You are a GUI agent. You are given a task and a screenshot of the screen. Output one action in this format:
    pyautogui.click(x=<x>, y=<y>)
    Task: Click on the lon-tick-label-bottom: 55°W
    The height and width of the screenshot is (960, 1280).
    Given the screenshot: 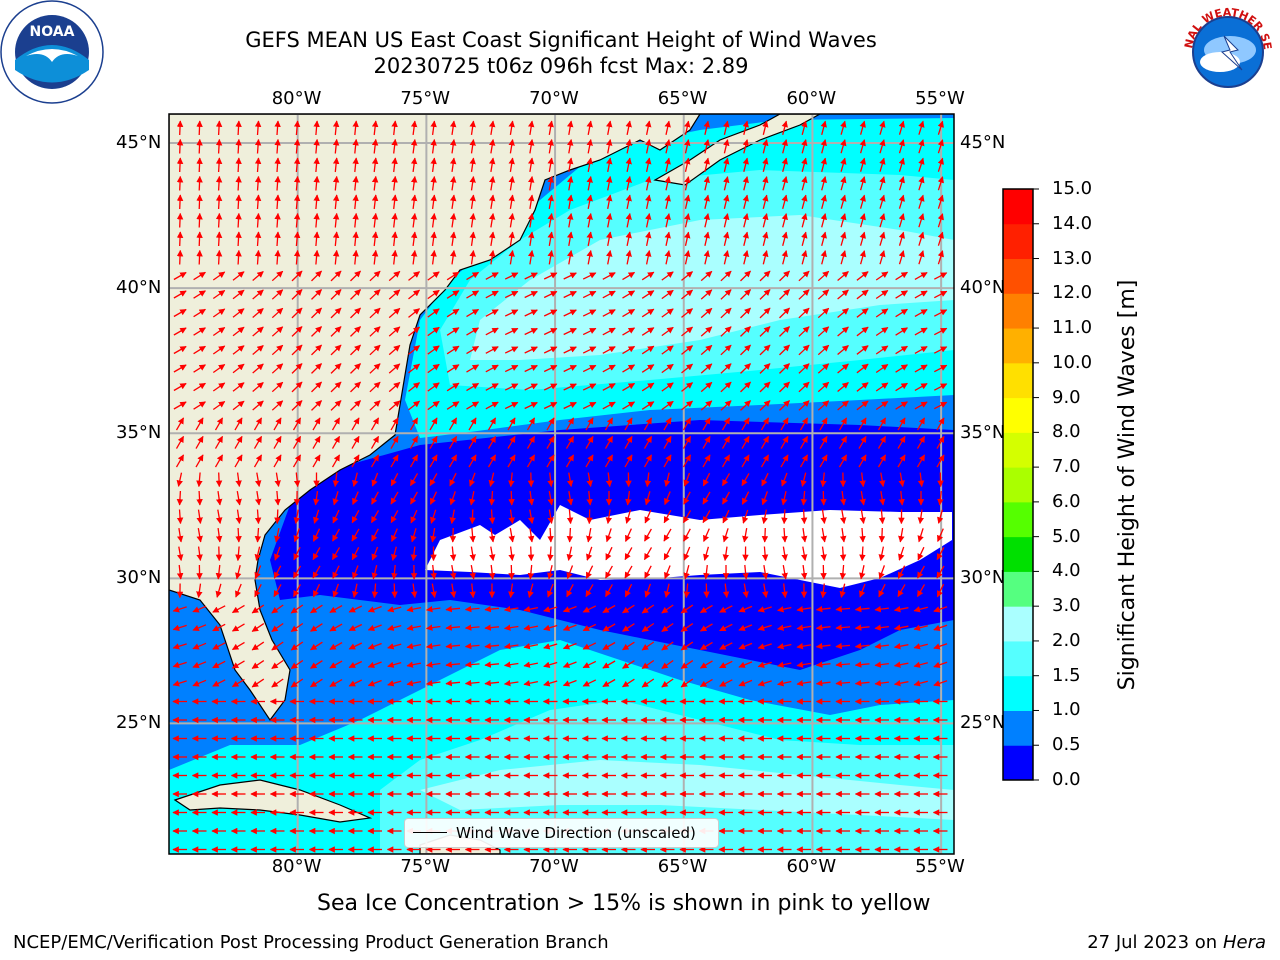 What is the action you would take?
    pyautogui.click(x=940, y=866)
    